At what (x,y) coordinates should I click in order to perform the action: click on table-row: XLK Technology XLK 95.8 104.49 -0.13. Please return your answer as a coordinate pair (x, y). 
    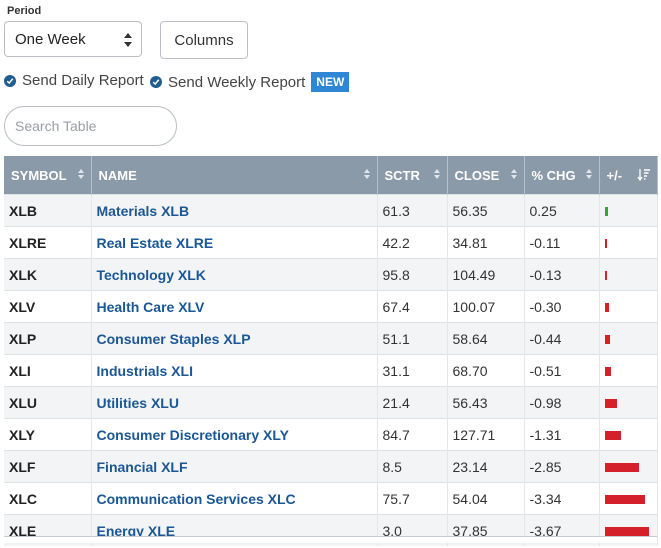
    Looking at the image, I should click on (331, 274).